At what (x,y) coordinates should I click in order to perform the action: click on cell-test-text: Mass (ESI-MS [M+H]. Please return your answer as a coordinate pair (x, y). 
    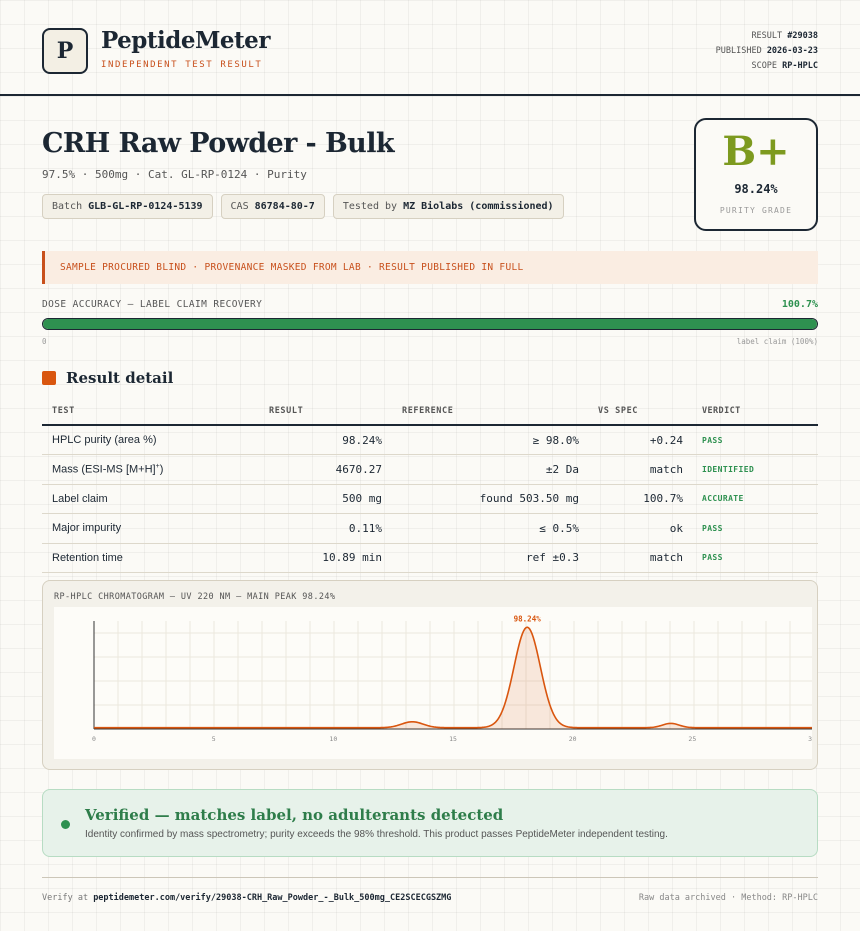
    Looking at the image, I should click on (104, 469).